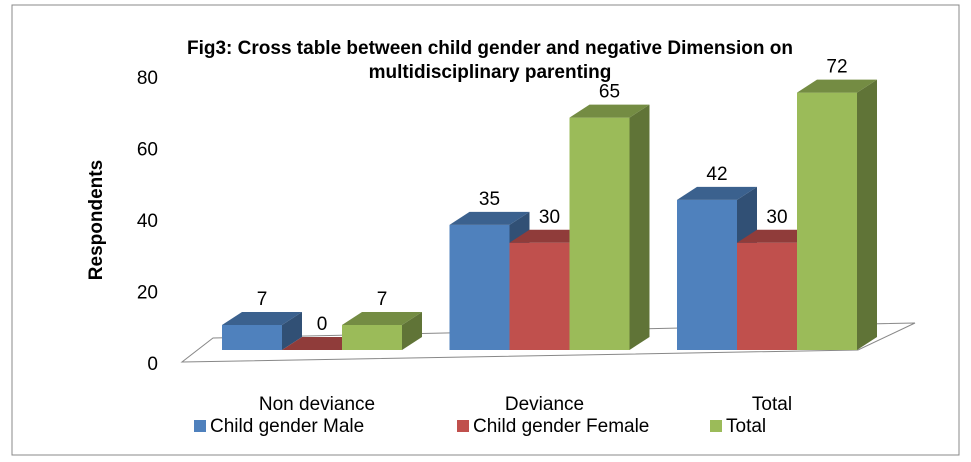  Describe the element at coordinates (716, 174) in the screenshot. I see `data-label: 42` at that location.